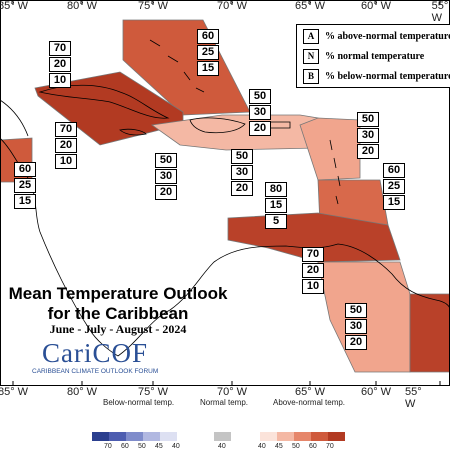 This screenshot has height=450, width=450. What do you see at coordinates (104, 101) in the screenshot?
I see `coast-cuba` at bounding box center [104, 101].